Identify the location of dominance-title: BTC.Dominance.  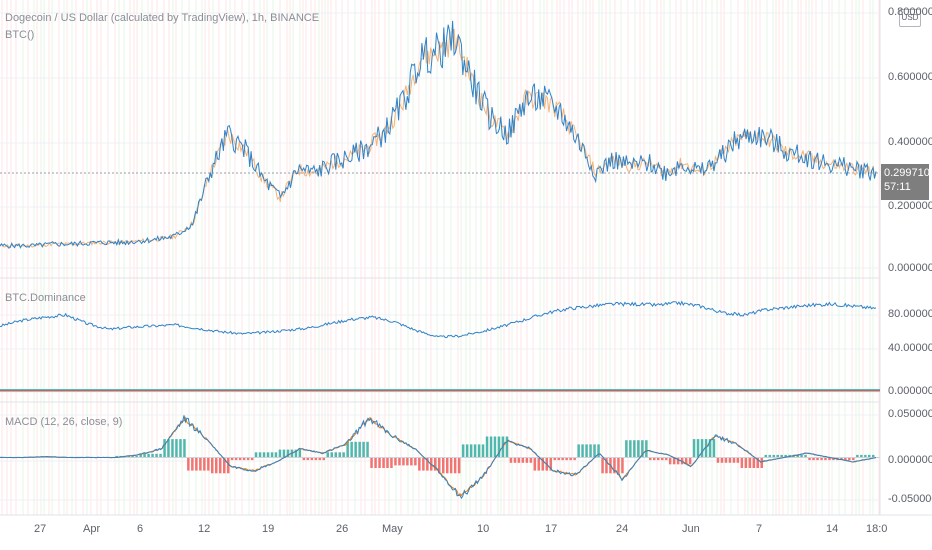
(45, 298).